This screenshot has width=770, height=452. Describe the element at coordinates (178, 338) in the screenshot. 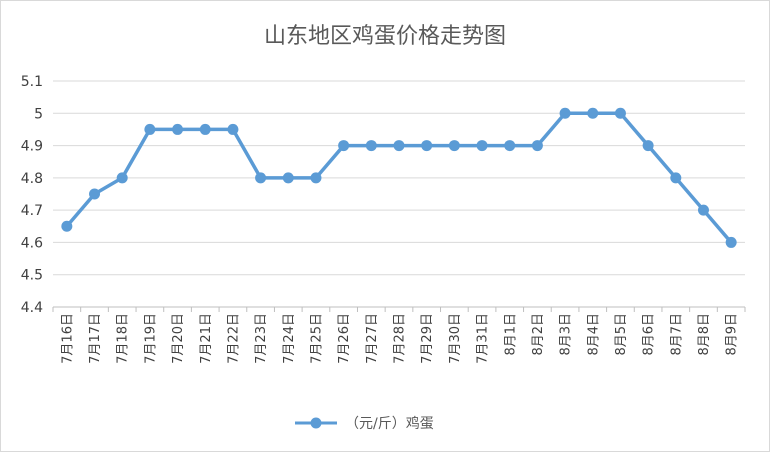

I see `x-tick-label: 7月20日` at that location.